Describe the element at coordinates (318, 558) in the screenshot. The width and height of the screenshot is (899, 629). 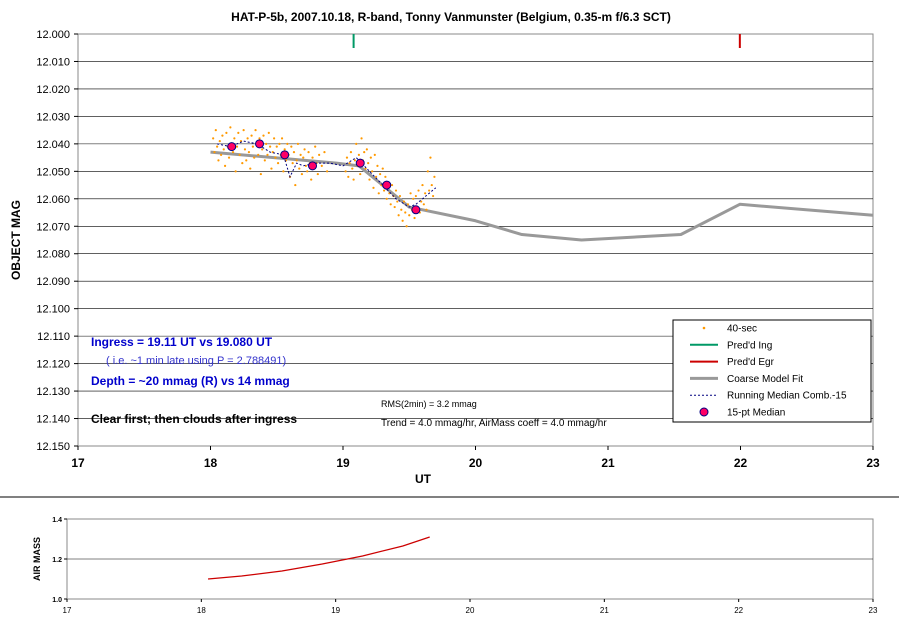
I see `airmass-line-layer` at that location.